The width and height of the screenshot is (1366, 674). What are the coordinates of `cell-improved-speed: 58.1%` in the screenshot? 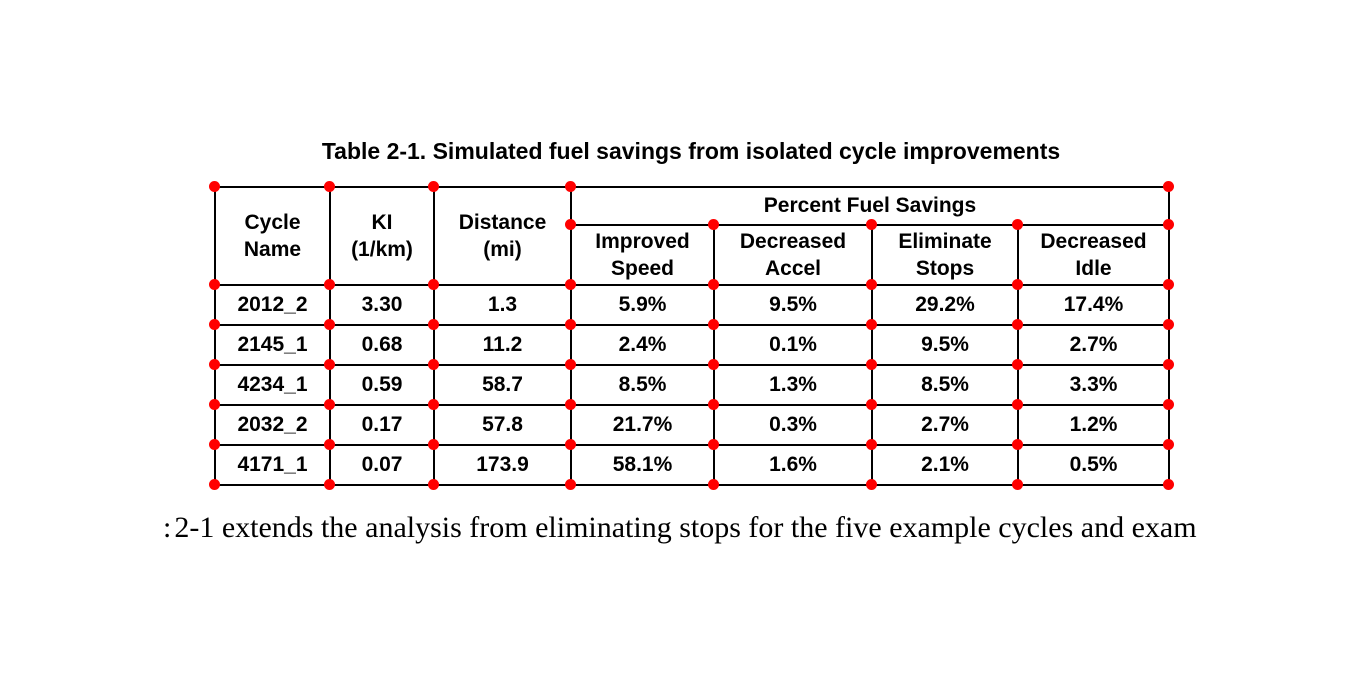 It's located at (642, 465).